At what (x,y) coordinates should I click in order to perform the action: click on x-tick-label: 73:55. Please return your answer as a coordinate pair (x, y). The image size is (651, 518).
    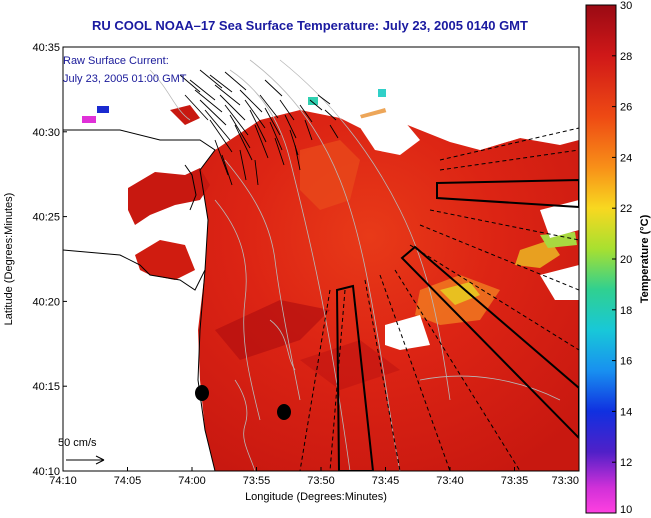
    Looking at the image, I should click on (257, 481).